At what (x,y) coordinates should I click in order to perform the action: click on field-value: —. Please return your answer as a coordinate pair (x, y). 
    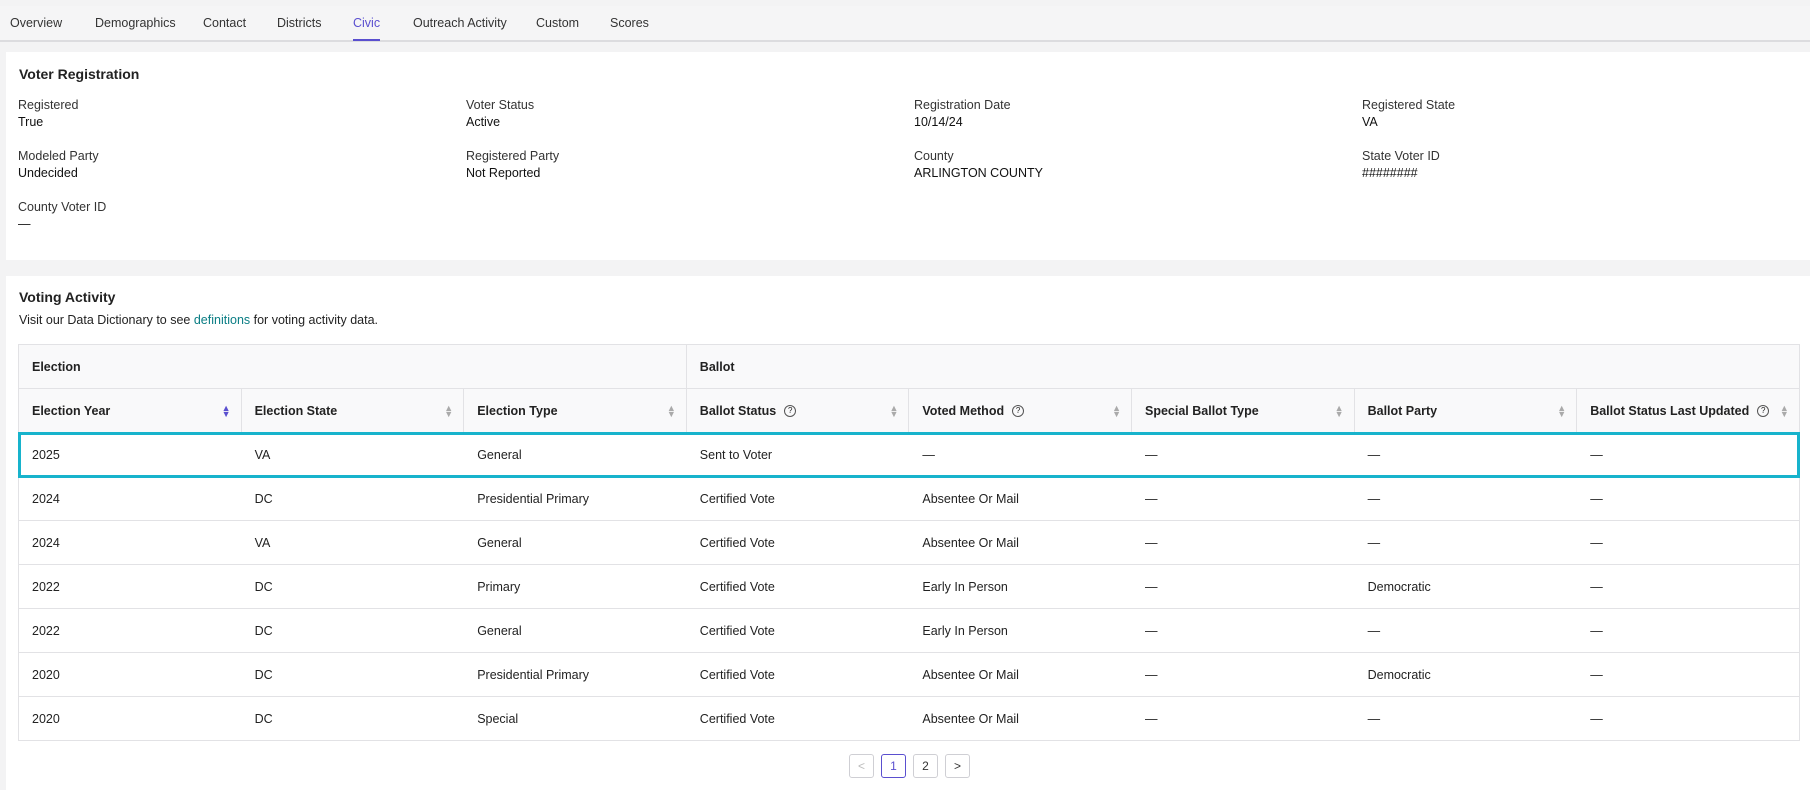
    Looking at the image, I should click on (24, 224).